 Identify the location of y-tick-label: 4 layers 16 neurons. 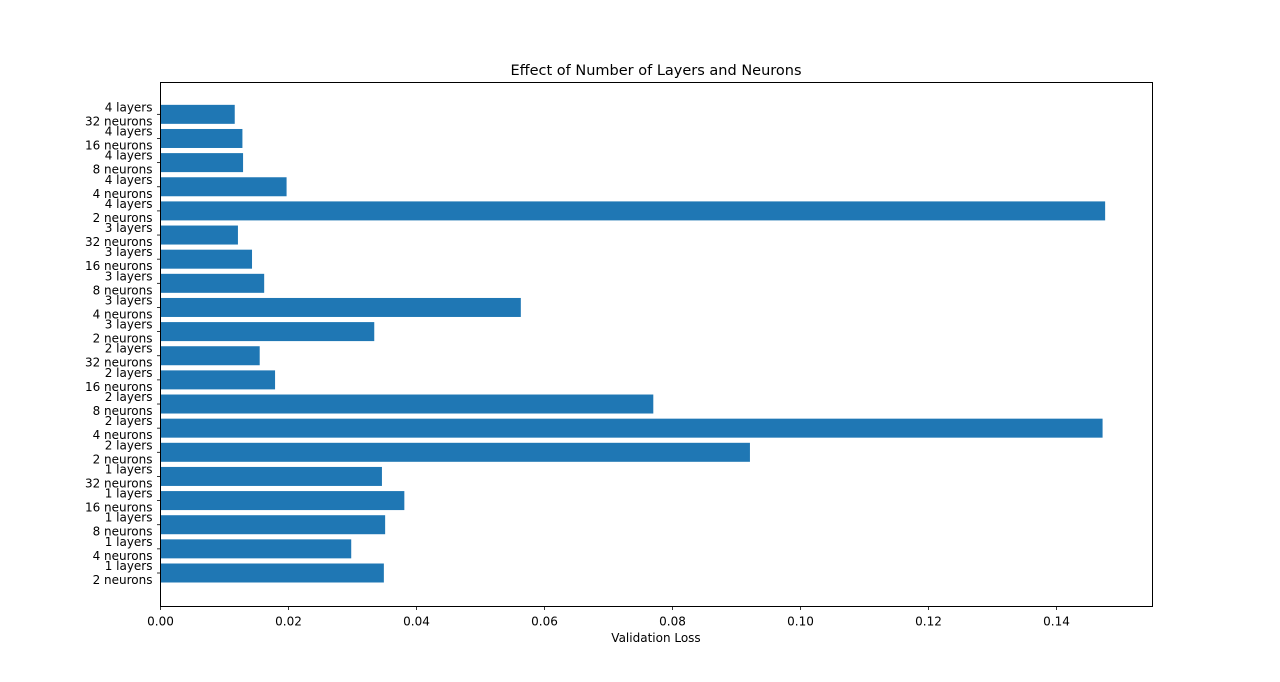
(119, 138).